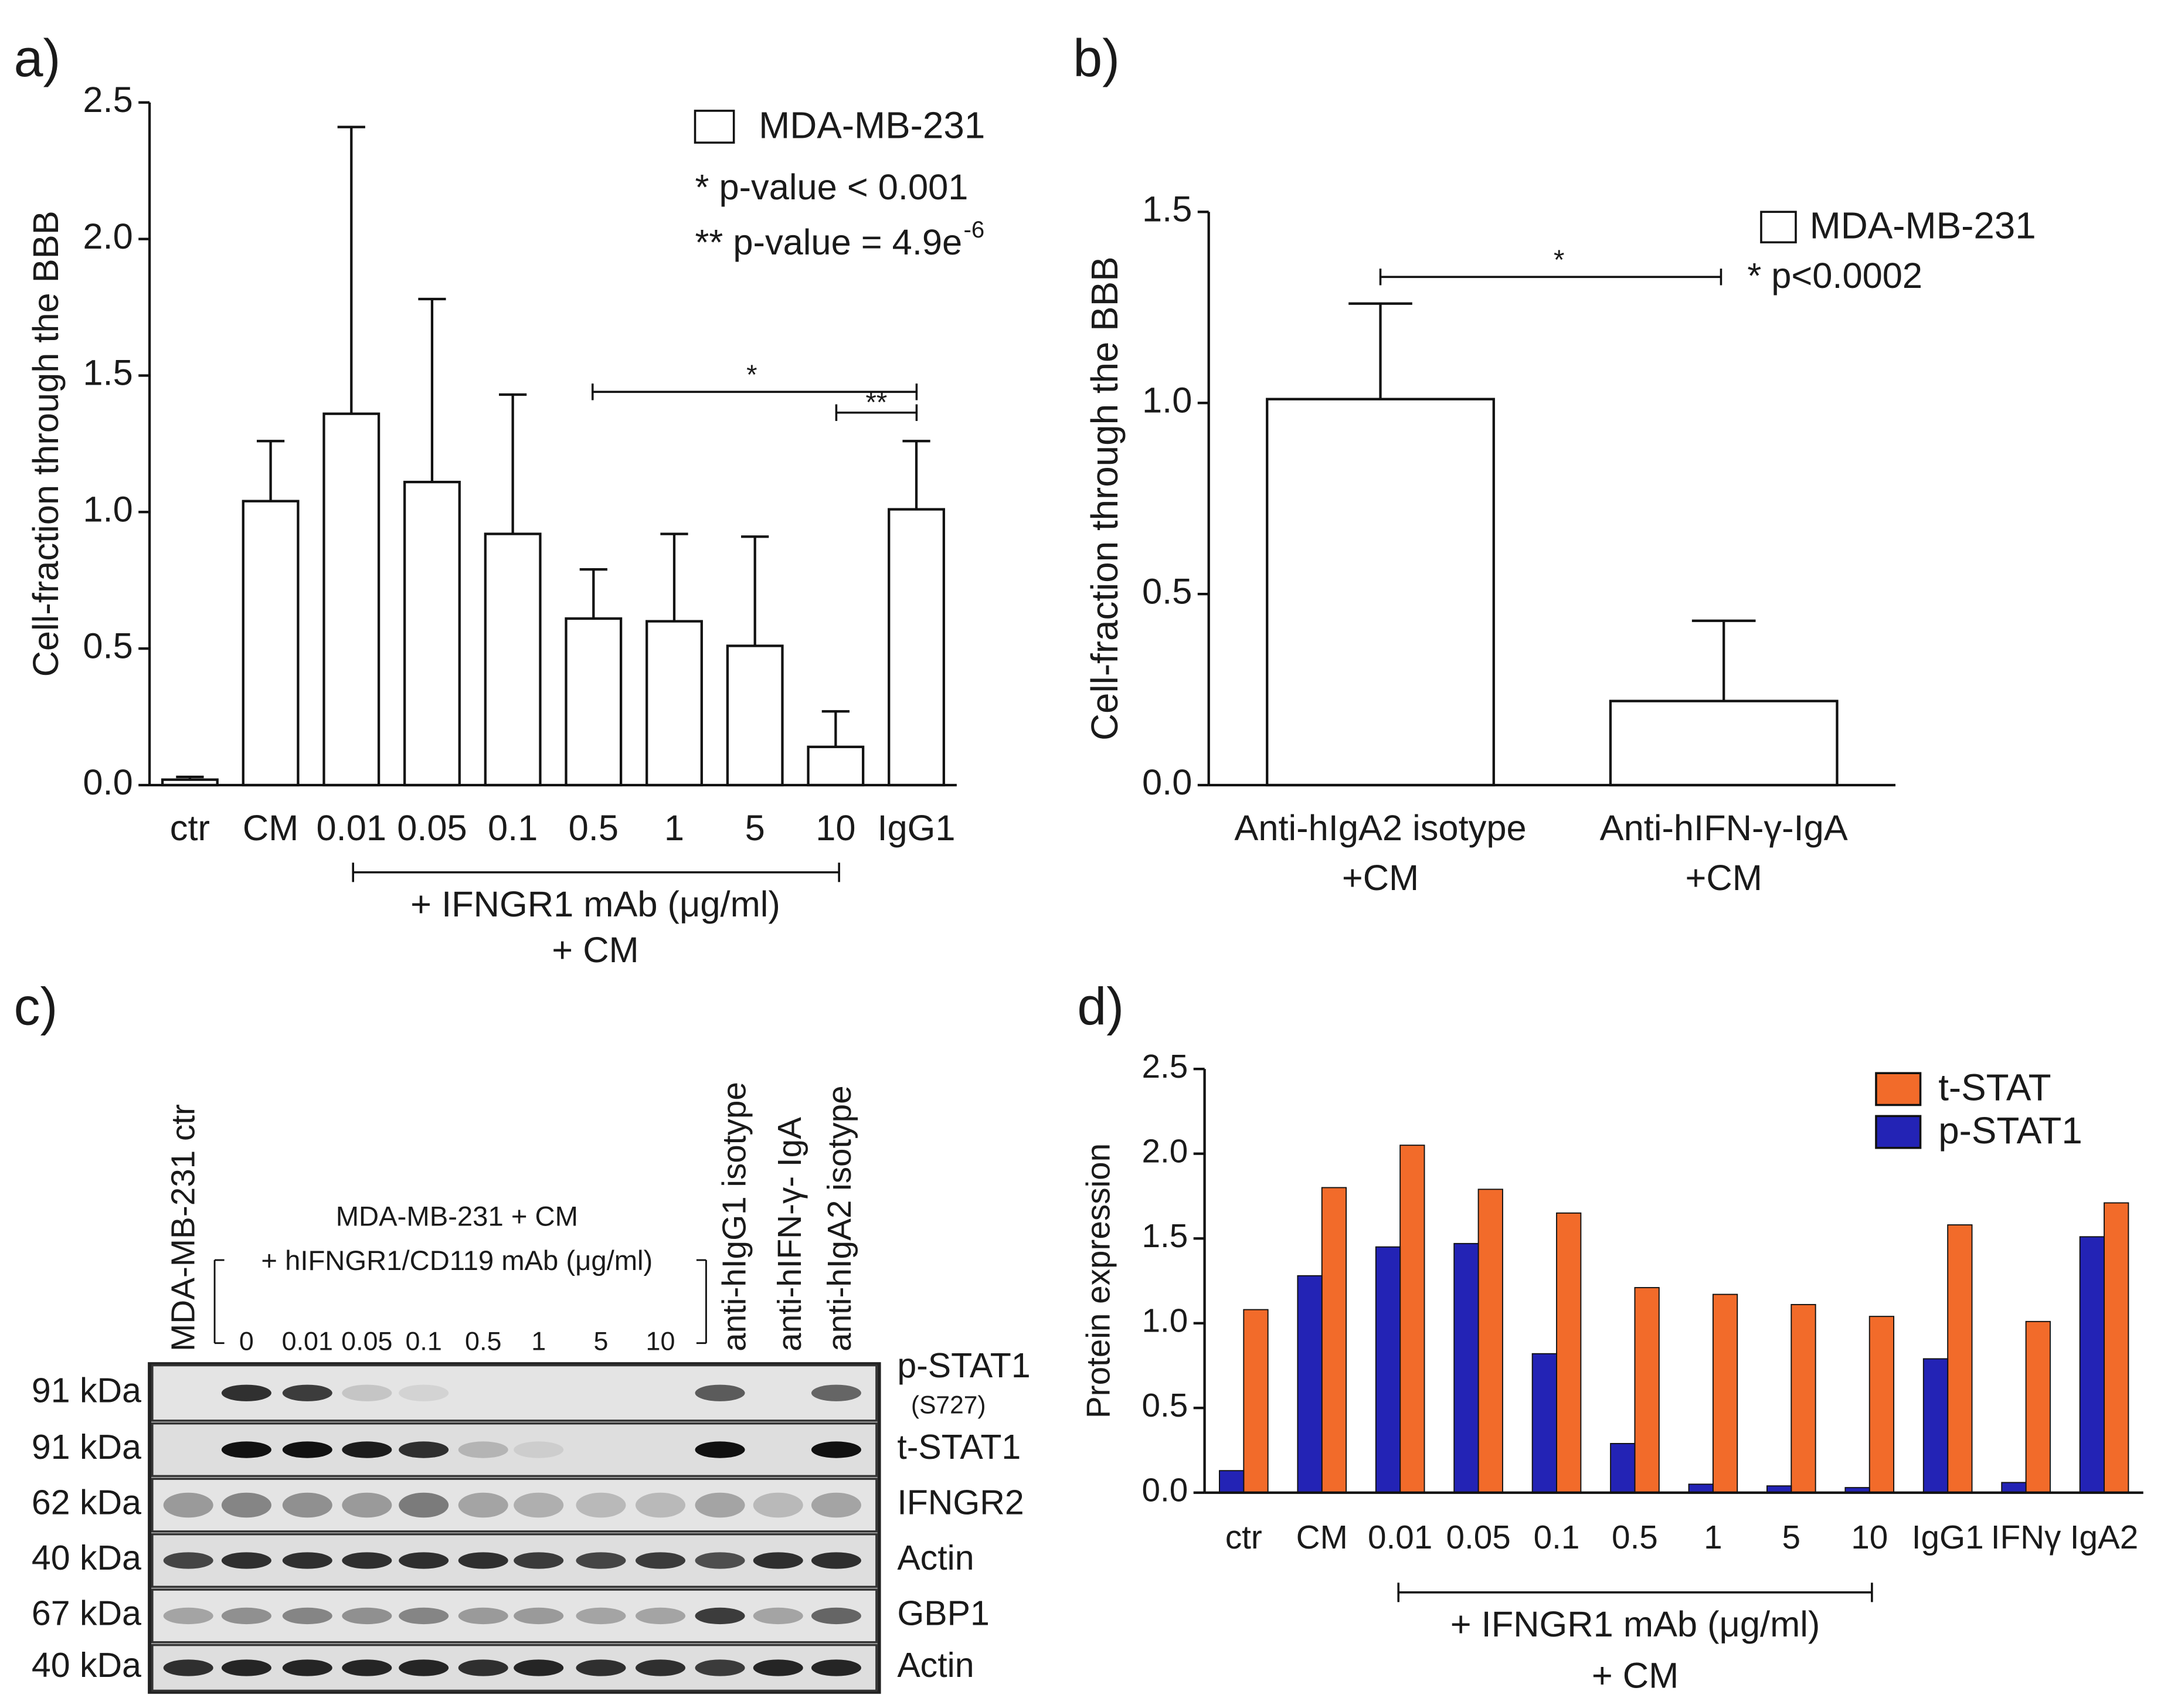  Describe the element at coordinates (935, 1665) in the screenshot. I see `protein-label: Actin` at that location.